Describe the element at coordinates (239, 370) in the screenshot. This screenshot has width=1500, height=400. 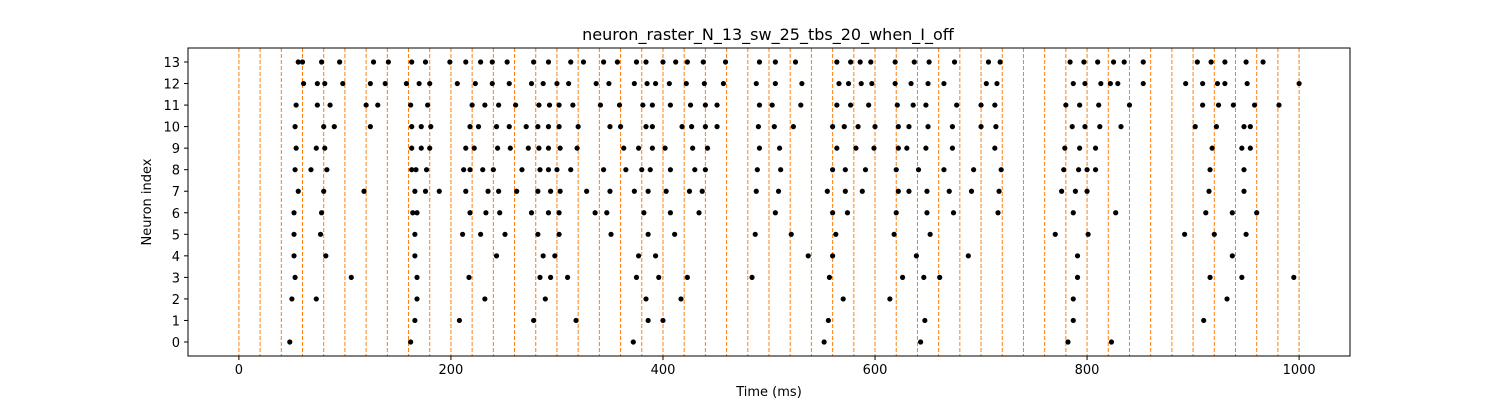
I see `x-tick-label: 0` at that location.